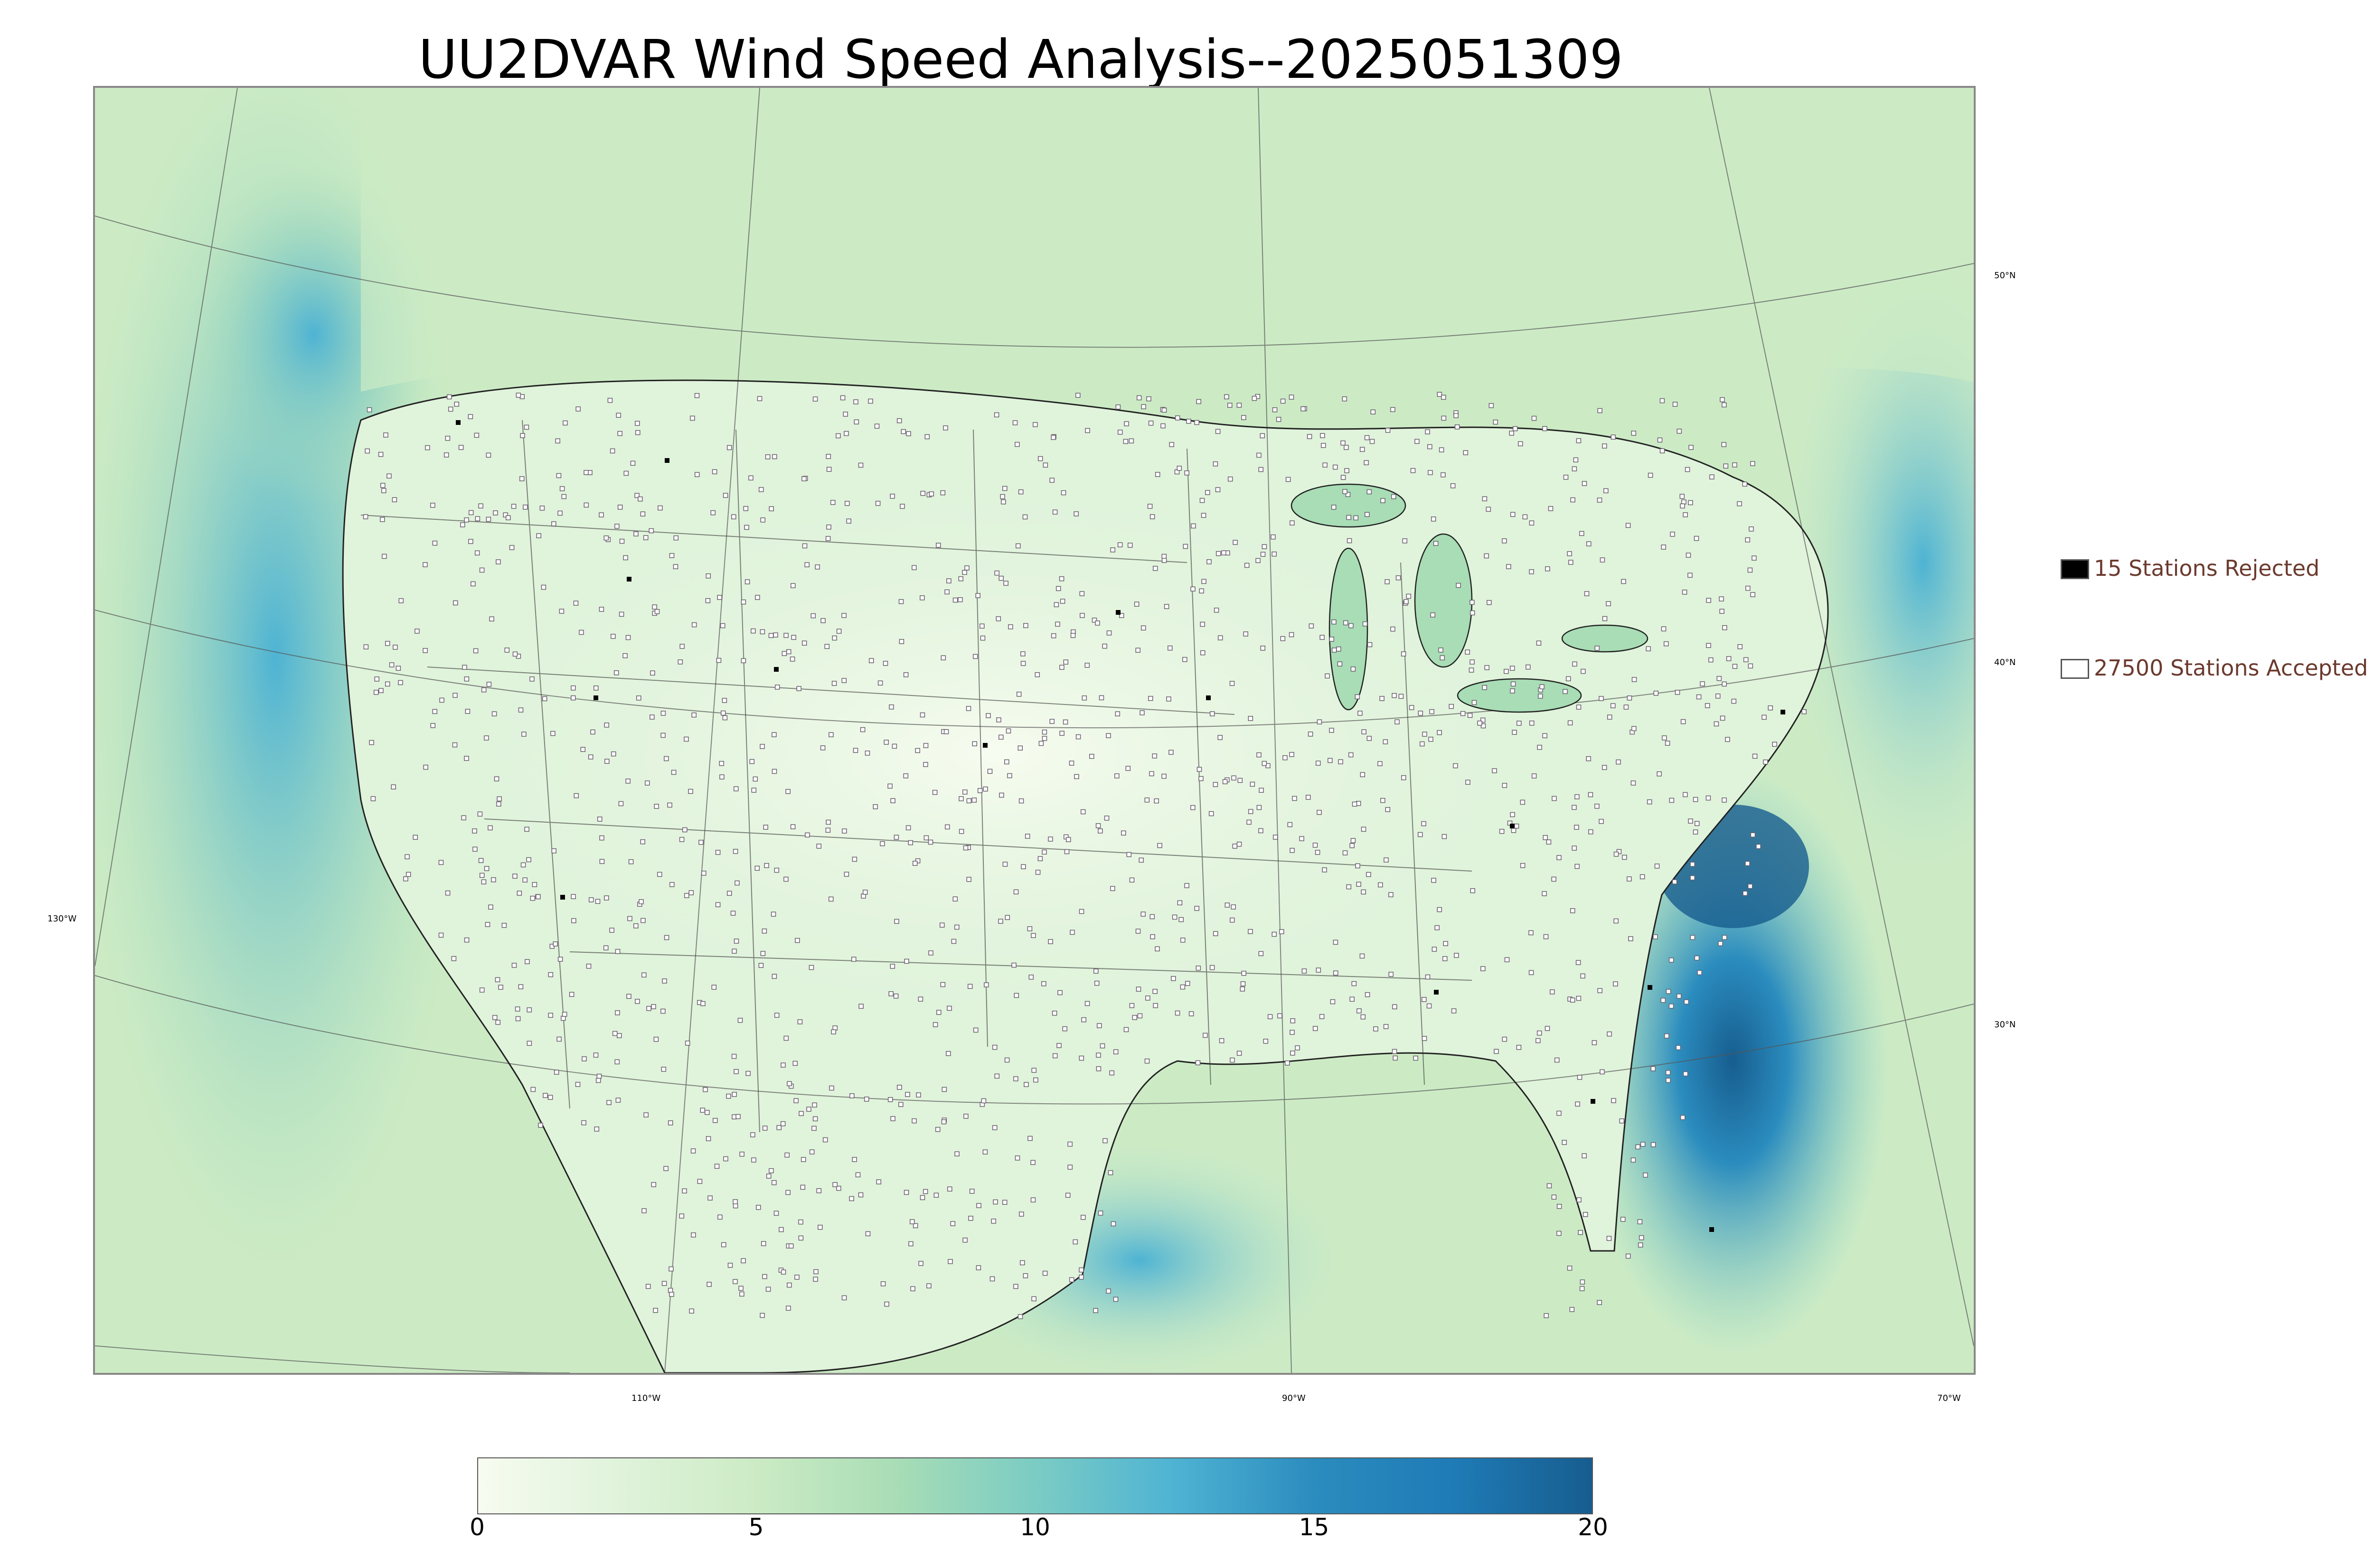 The image size is (2374, 1568). I want to click on rejected-swatch, so click(2075, 569).